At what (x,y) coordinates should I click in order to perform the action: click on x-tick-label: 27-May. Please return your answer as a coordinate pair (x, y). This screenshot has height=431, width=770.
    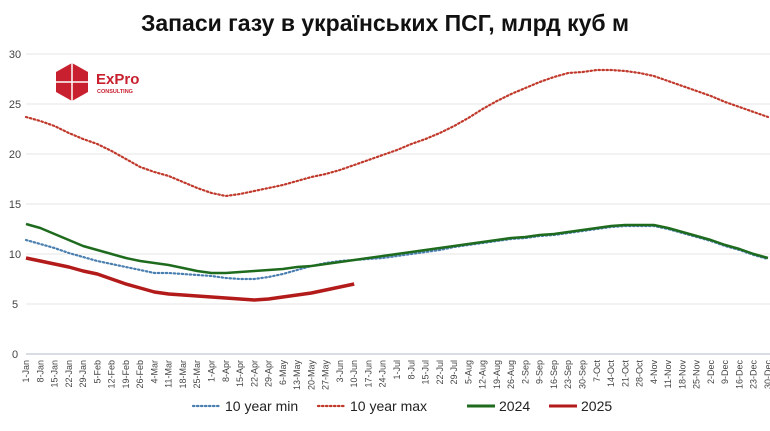
    Looking at the image, I should click on (326, 375).